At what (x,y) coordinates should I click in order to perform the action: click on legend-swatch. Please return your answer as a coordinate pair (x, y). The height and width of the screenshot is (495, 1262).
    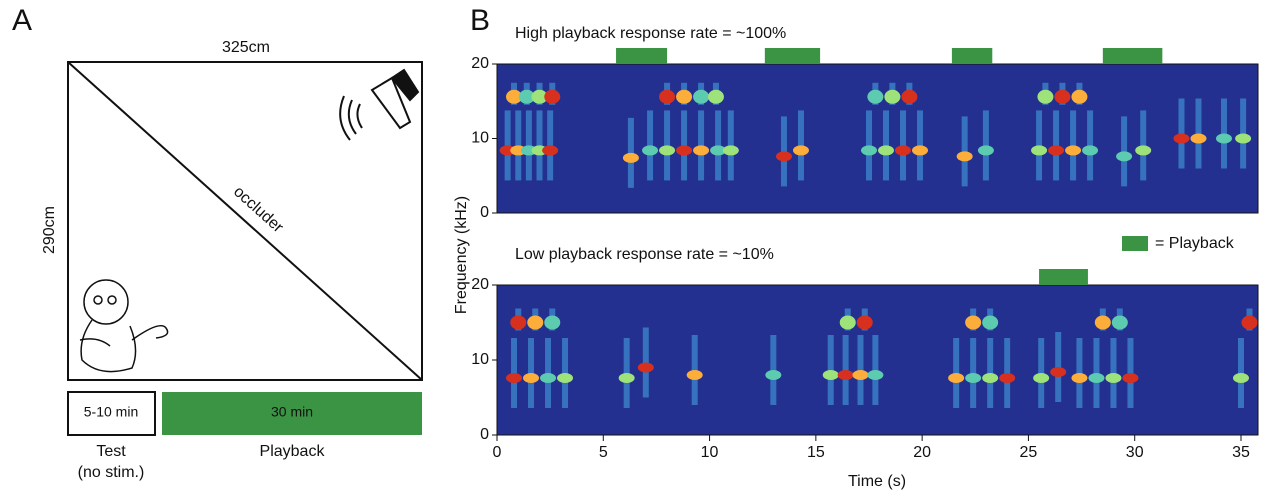
    Looking at the image, I should click on (1135, 243).